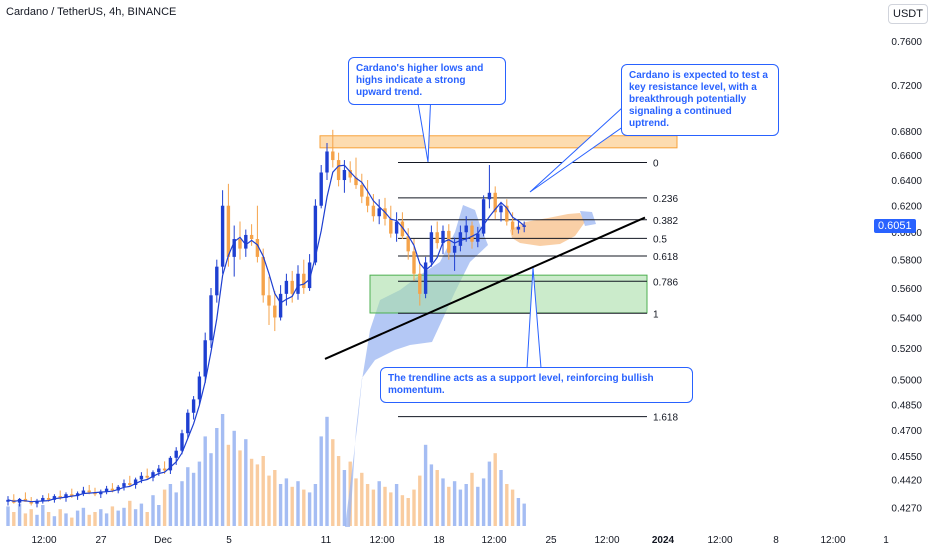  Describe the element at coordinates (583, 150) in the screenshot. I see `pointer-resistance` at that location.